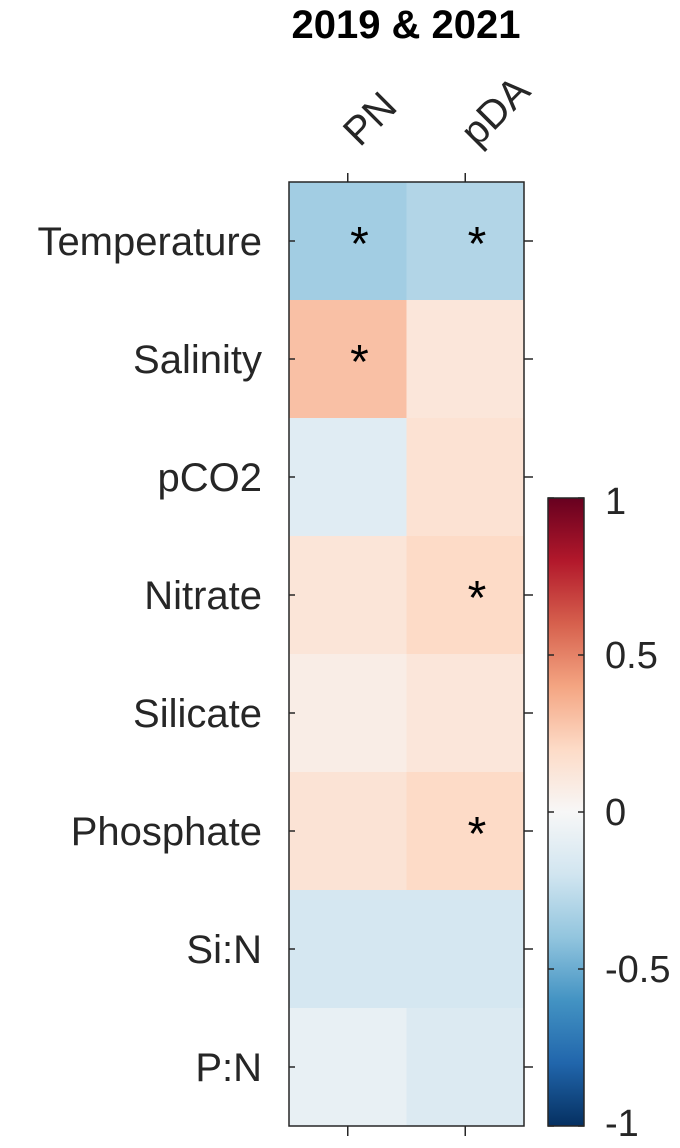 The height and width of the screenshot is (1148, 680). I want to click on colorbar-ticks: 1 0.5 0 -0.5 -1, so click(609, 813).